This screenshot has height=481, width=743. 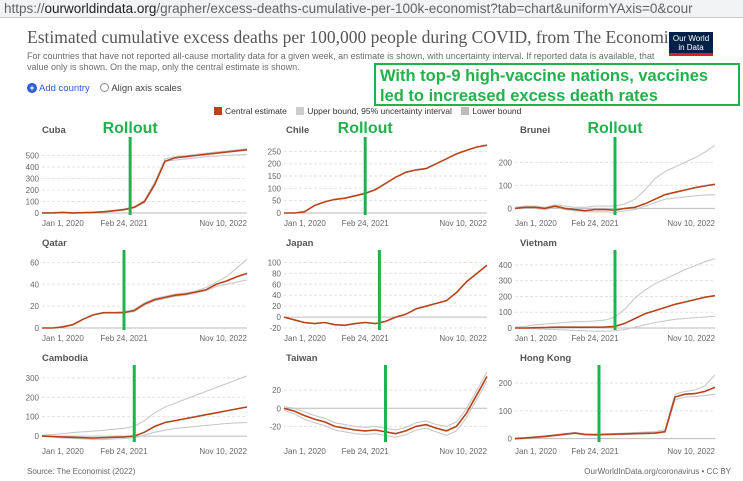 I want to click on radio-icon, so click(x=105, y=87).